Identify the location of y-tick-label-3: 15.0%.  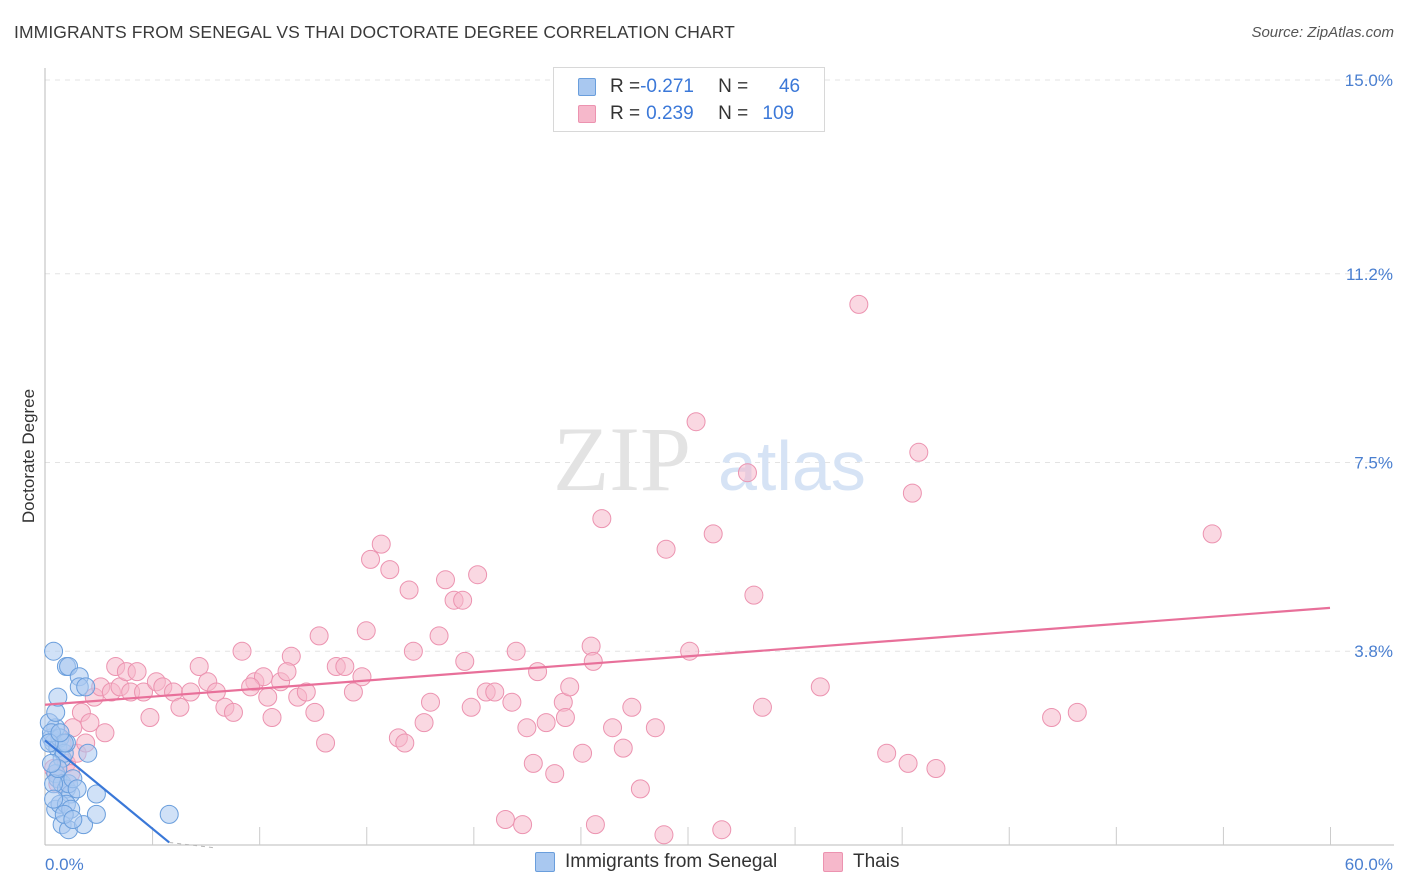
(1369, 80).